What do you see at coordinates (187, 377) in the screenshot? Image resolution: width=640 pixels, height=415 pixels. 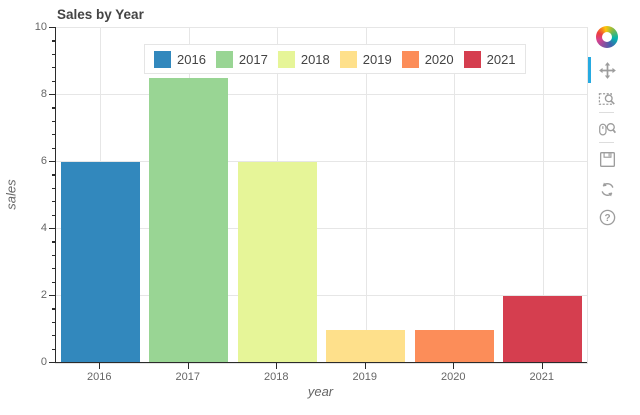 I see `x-tick-label: 2017` at bounding box center [187, 377].